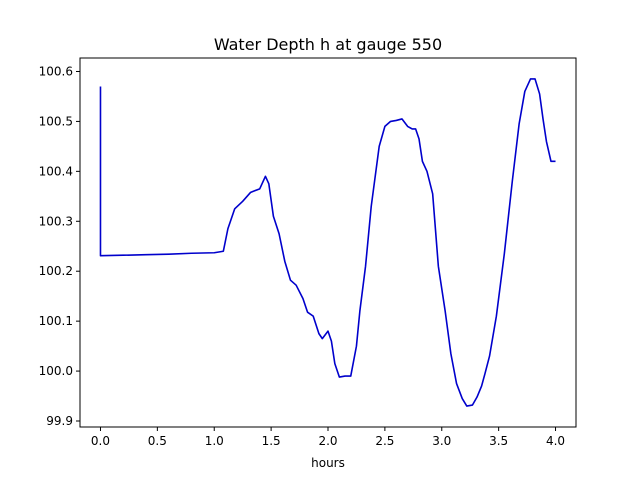 The image size is (640, 480). What do you see at coordinates (56, 71) in the screenshot?
I see `y-tick-label: 100.6` at bounding box center [56, 71].